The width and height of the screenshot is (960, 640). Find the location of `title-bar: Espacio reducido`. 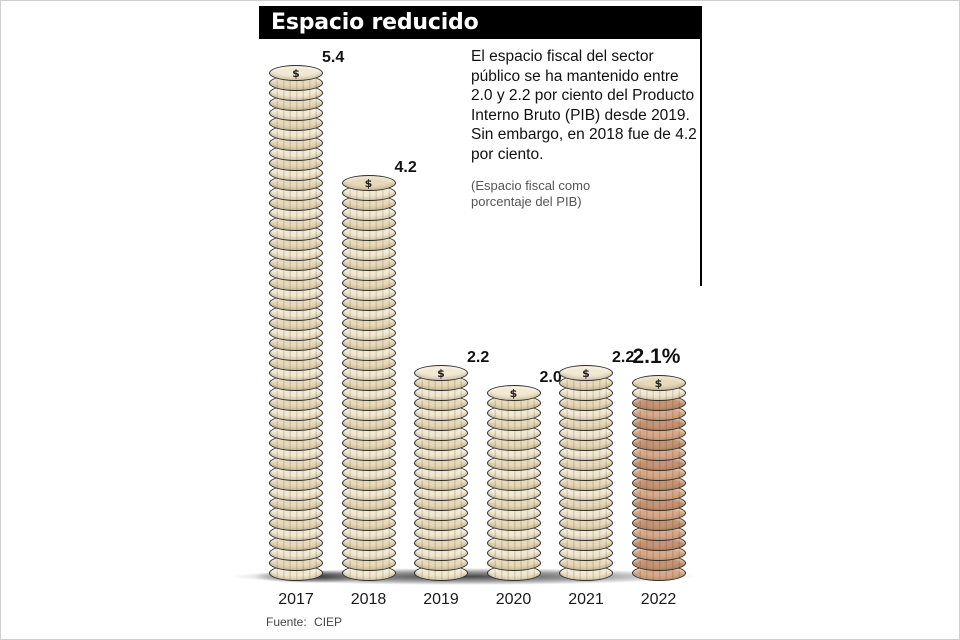

title-bar: Espacio reducido is located at coordinates (480, 22).